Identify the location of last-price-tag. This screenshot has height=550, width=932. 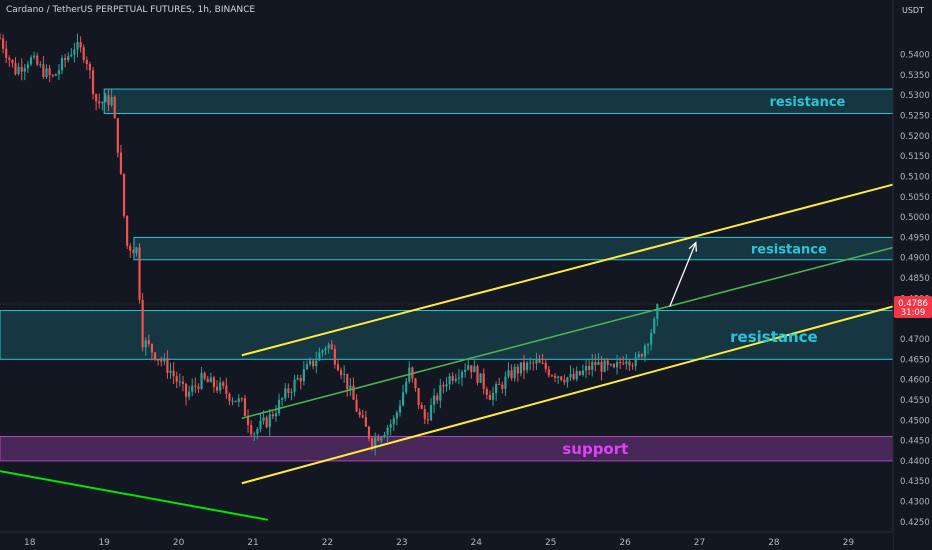
(913, 307).